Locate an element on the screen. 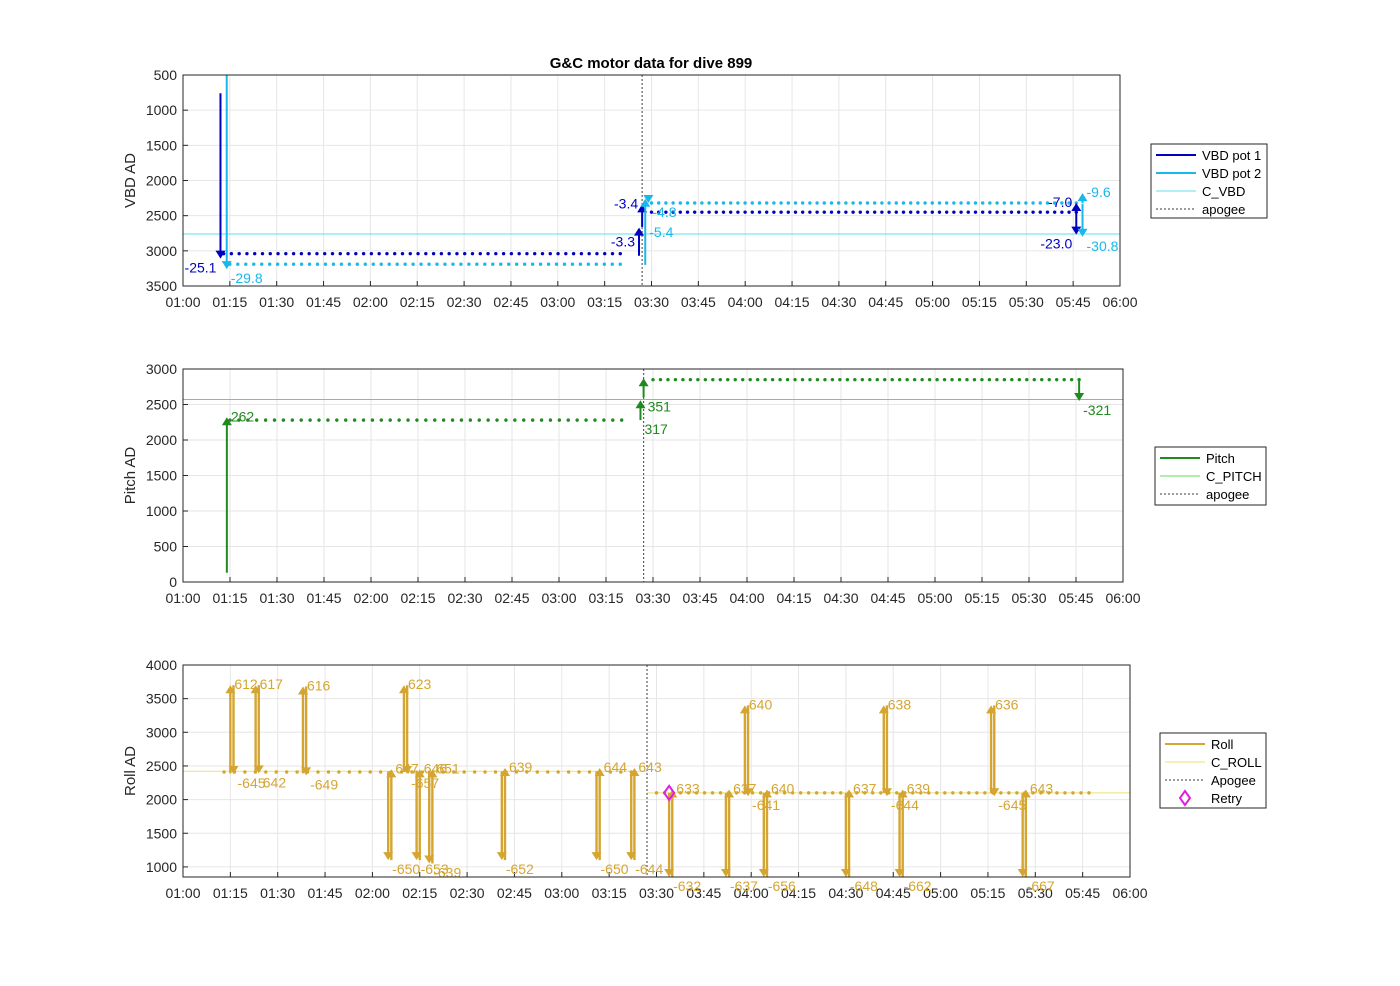  x-tick-label: 01:00 is located at coordinates (182, 893).